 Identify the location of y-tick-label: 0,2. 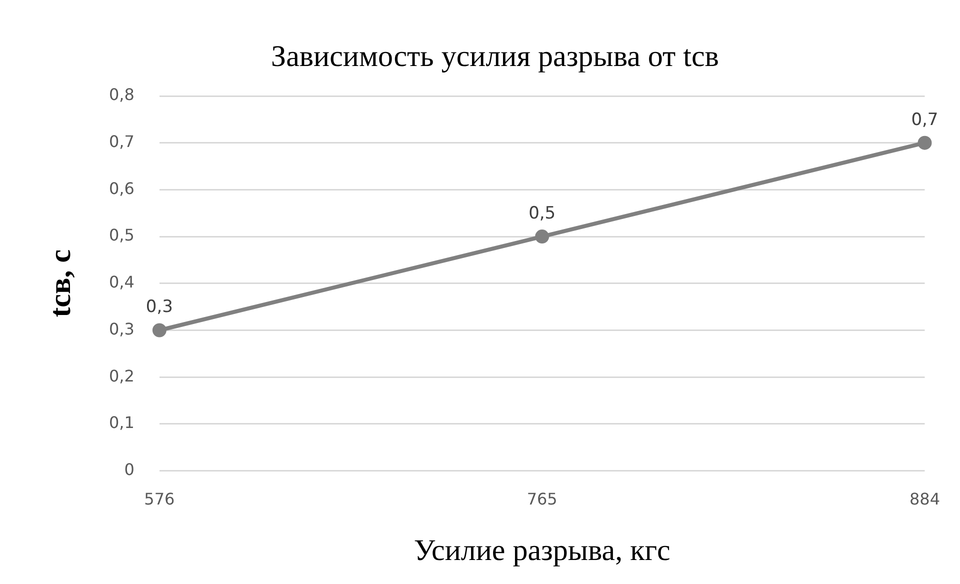
(121, 376).